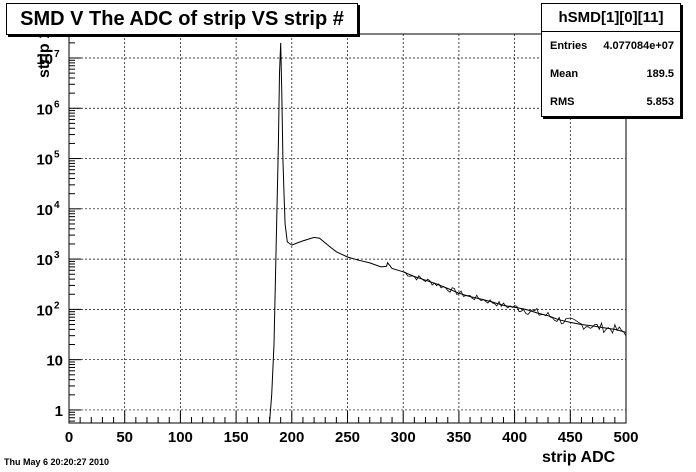 This screenshot has width=696, height=472. I want to click on y-tick-label: 1, so click(59, 411).